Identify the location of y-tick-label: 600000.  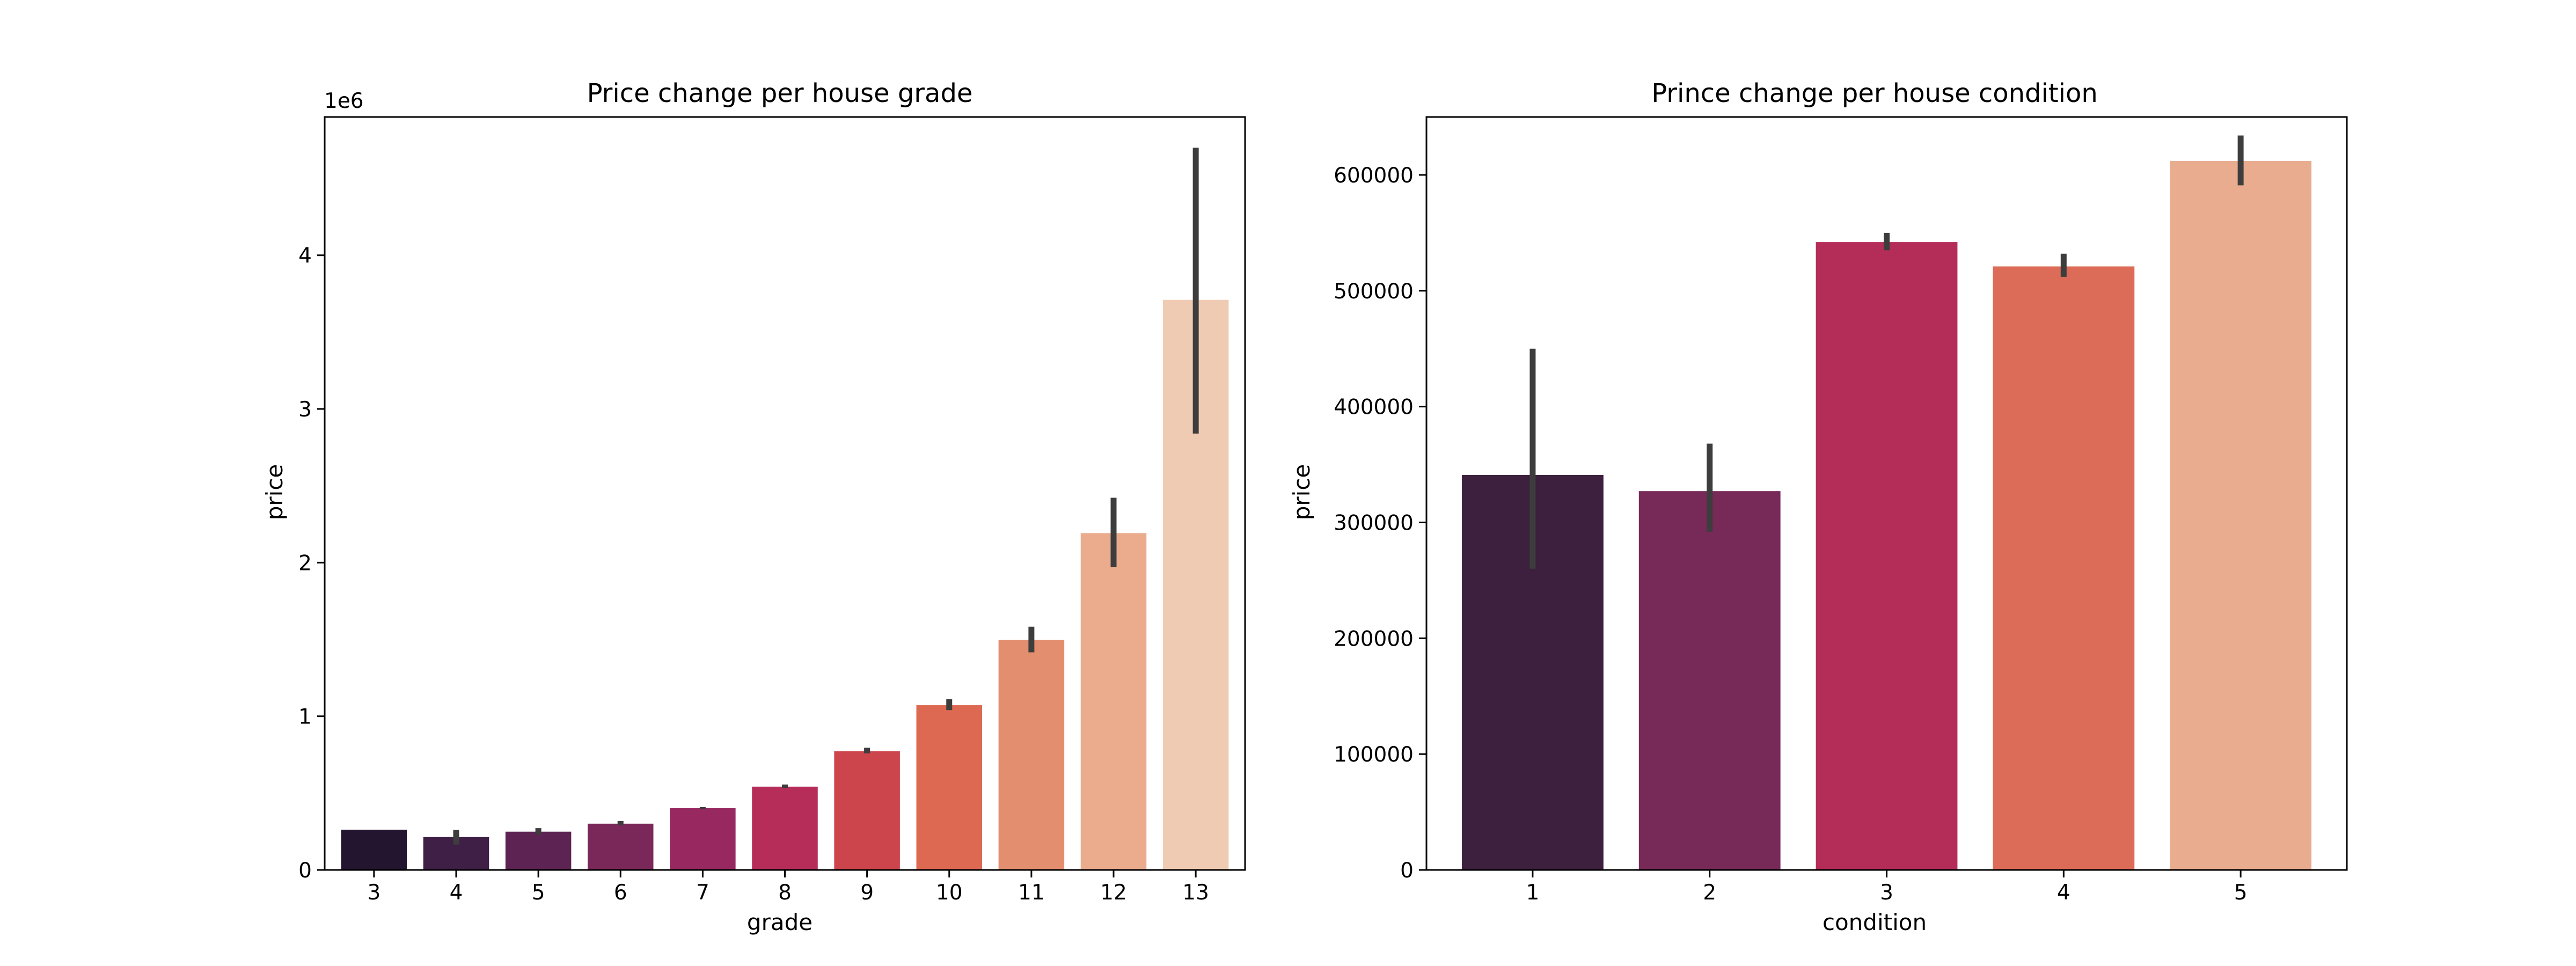
(1374, 176).